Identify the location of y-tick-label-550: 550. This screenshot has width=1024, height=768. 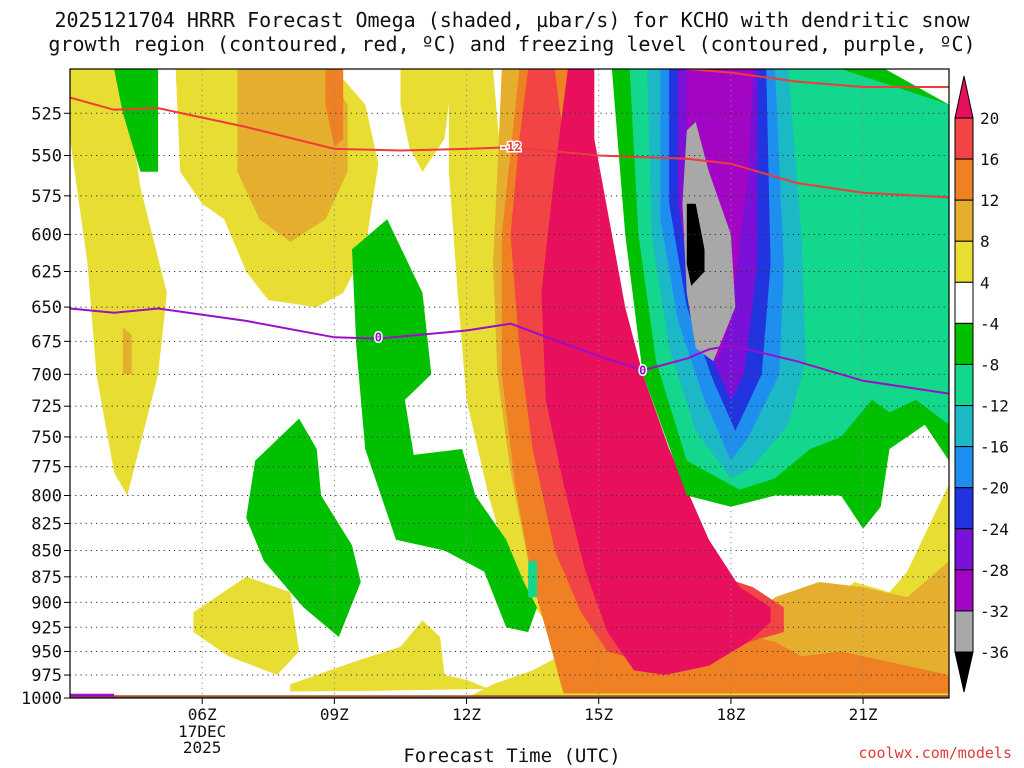
(46, 156).